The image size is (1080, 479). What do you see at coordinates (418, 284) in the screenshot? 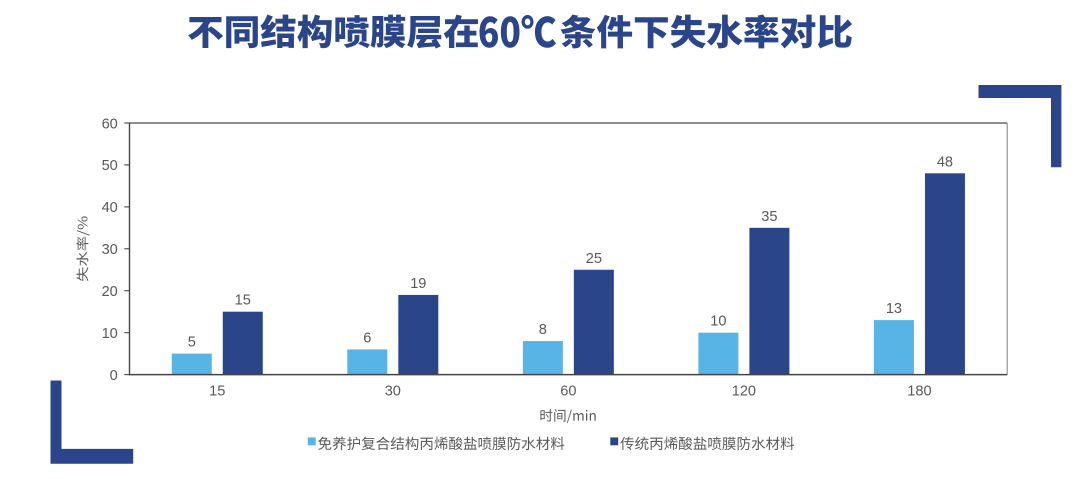
I see `svg-text: 19` at bounding box center [418, 284].